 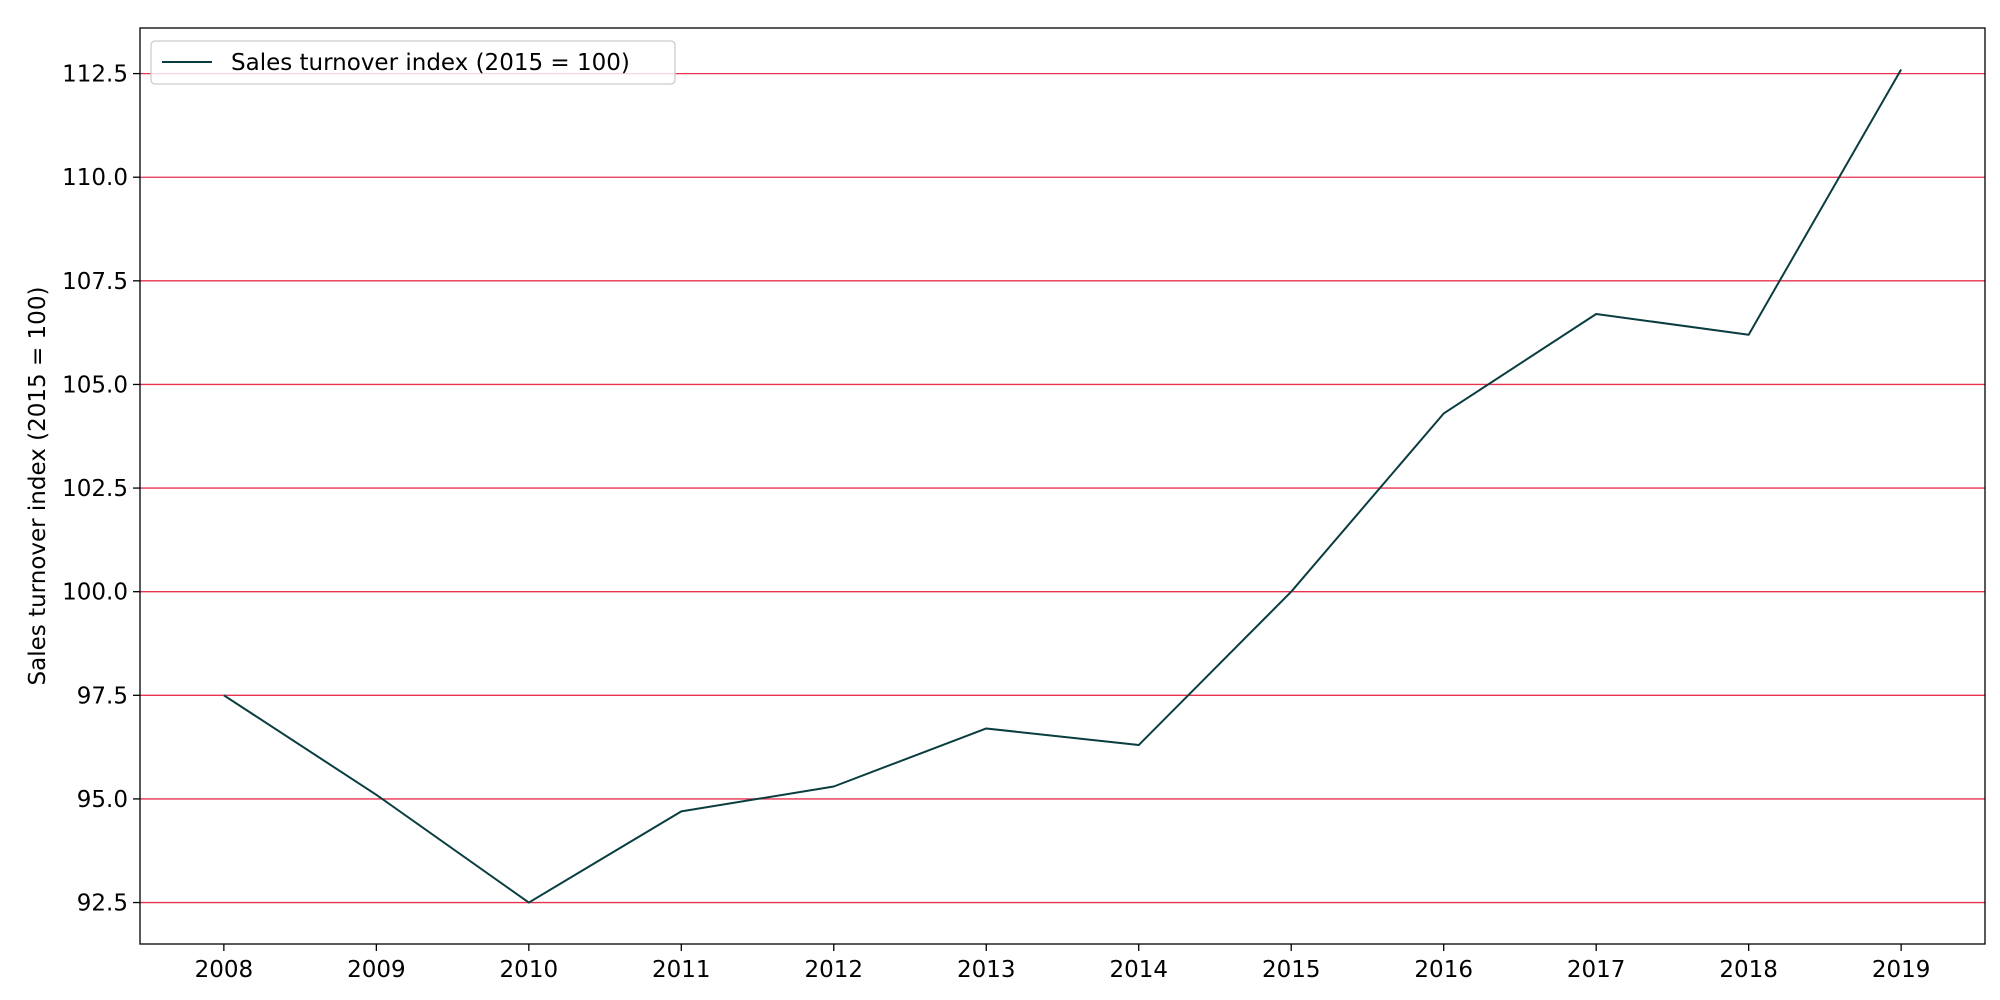 What do you see at coordinates (95, 178) in the screenshot?
I see `y-tick-label: 110.0` at bounding box center [95, 178].